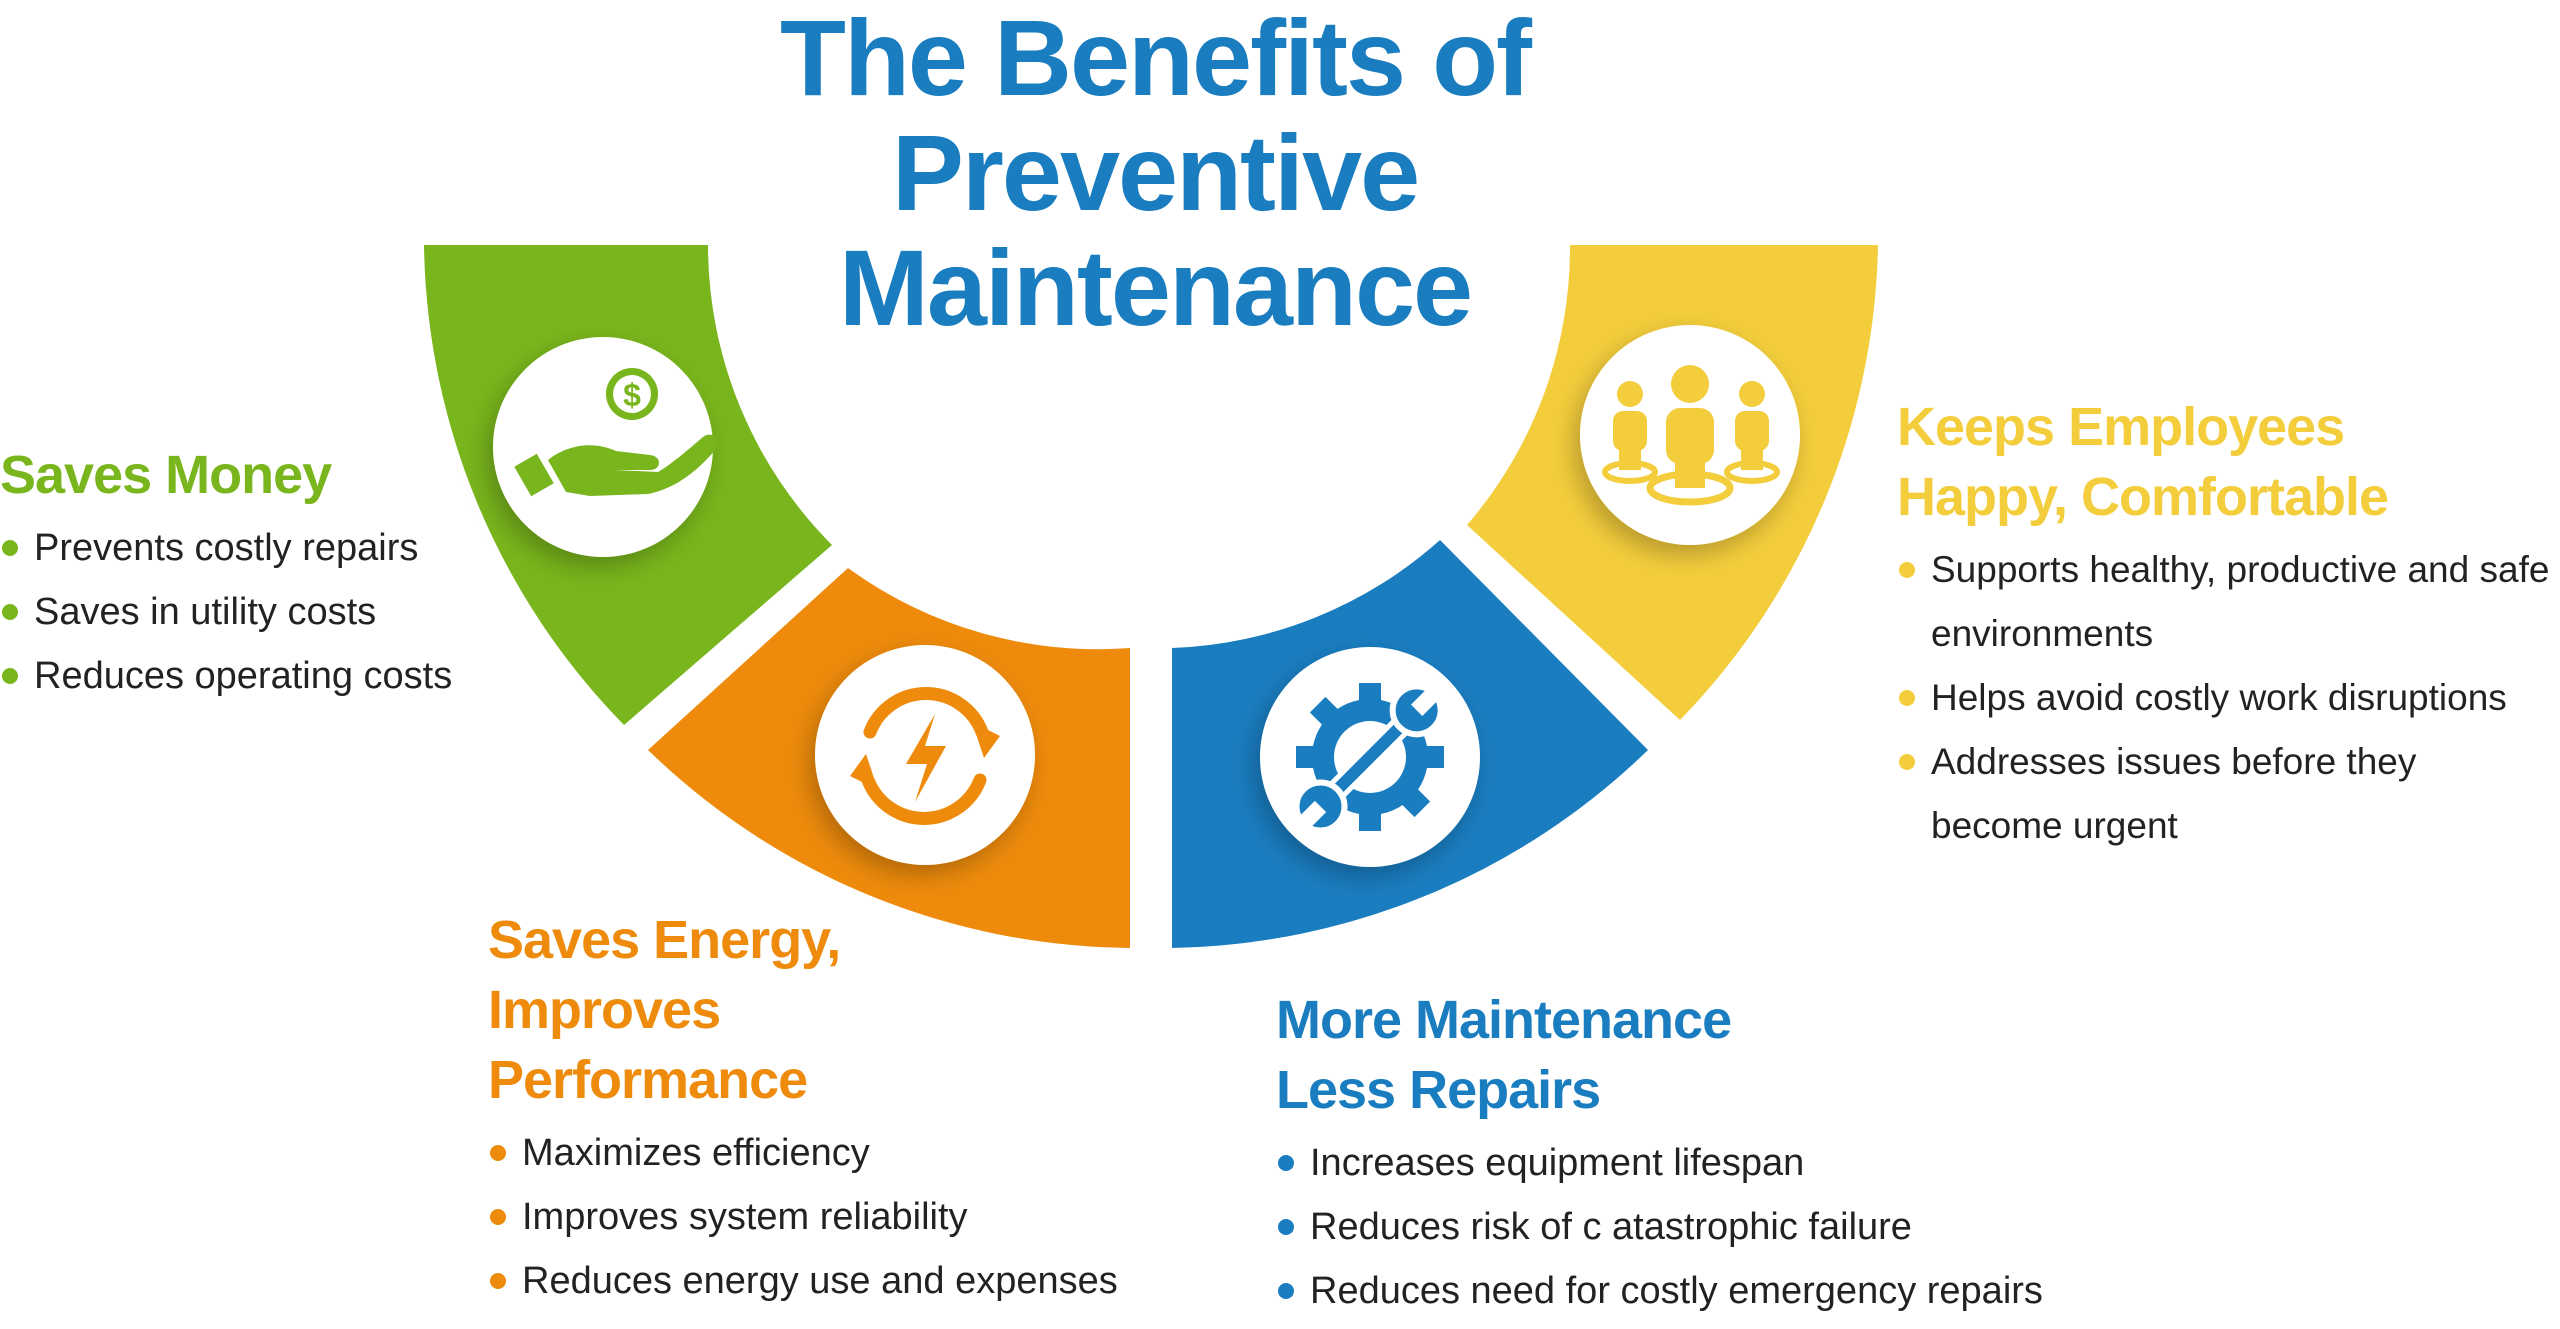  What do you see at coordinates (2228, 570) in the screenshot?
I see `list-item: Supports healthy, productive and safe` at bounding box center [2228, 570].